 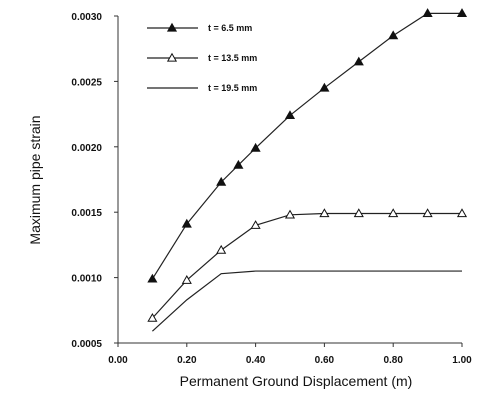 I want to click on y-tick-label: 0.0005, so click(x=86, y=344).